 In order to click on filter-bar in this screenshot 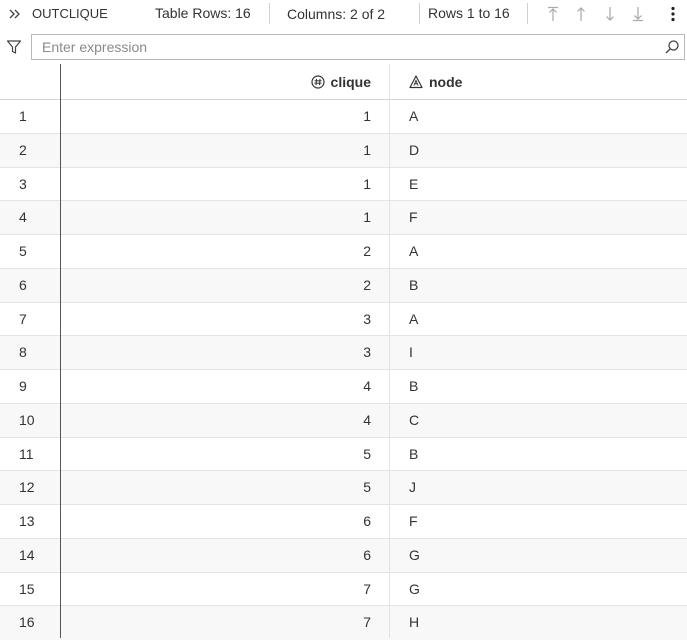, I will do `click(343, 48)`.